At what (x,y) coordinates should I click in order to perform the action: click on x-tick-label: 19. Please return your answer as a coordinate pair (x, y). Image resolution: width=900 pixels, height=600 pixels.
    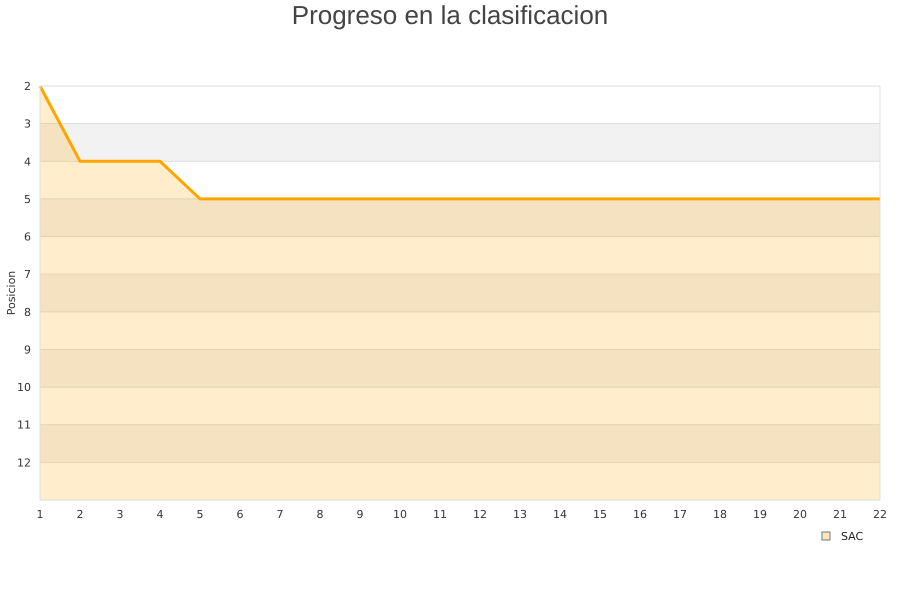
    Looking at the image, I should click on (760, 514).